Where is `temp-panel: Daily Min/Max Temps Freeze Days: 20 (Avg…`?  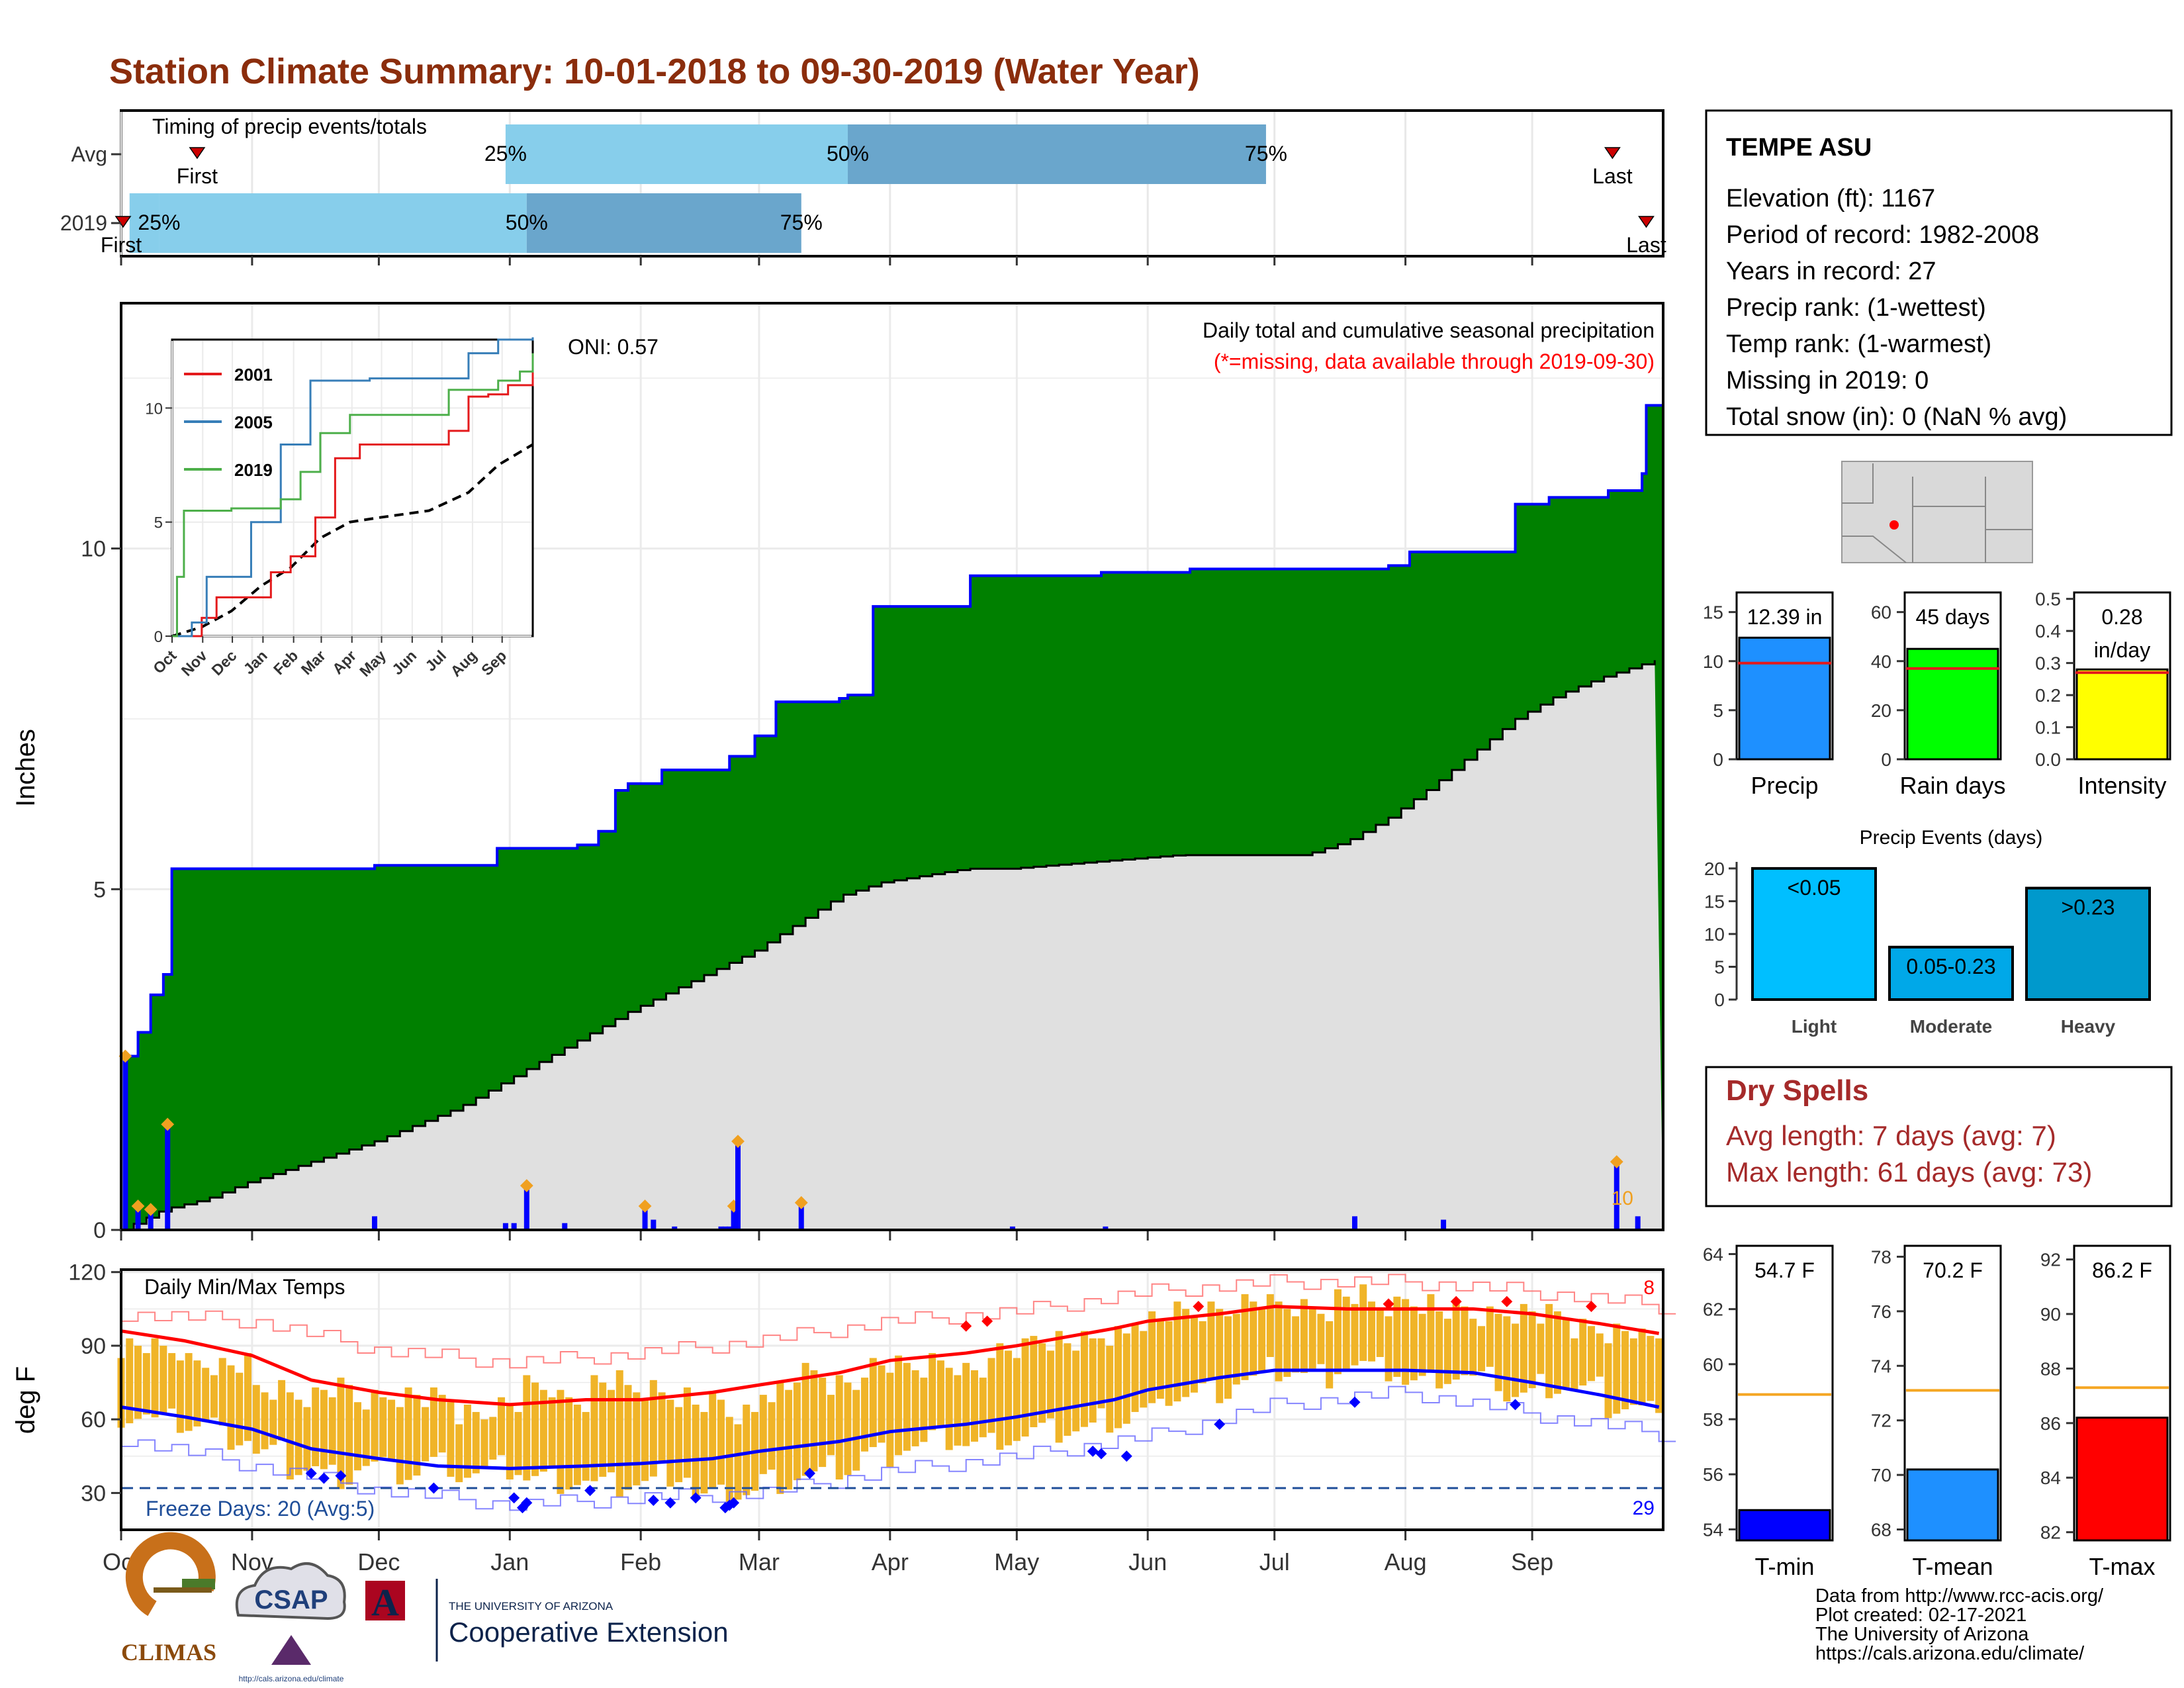 temp-panel: Daily Min/Max Temps Freeze Days: 20 (Avg… is located at coordinates (843, 1417).